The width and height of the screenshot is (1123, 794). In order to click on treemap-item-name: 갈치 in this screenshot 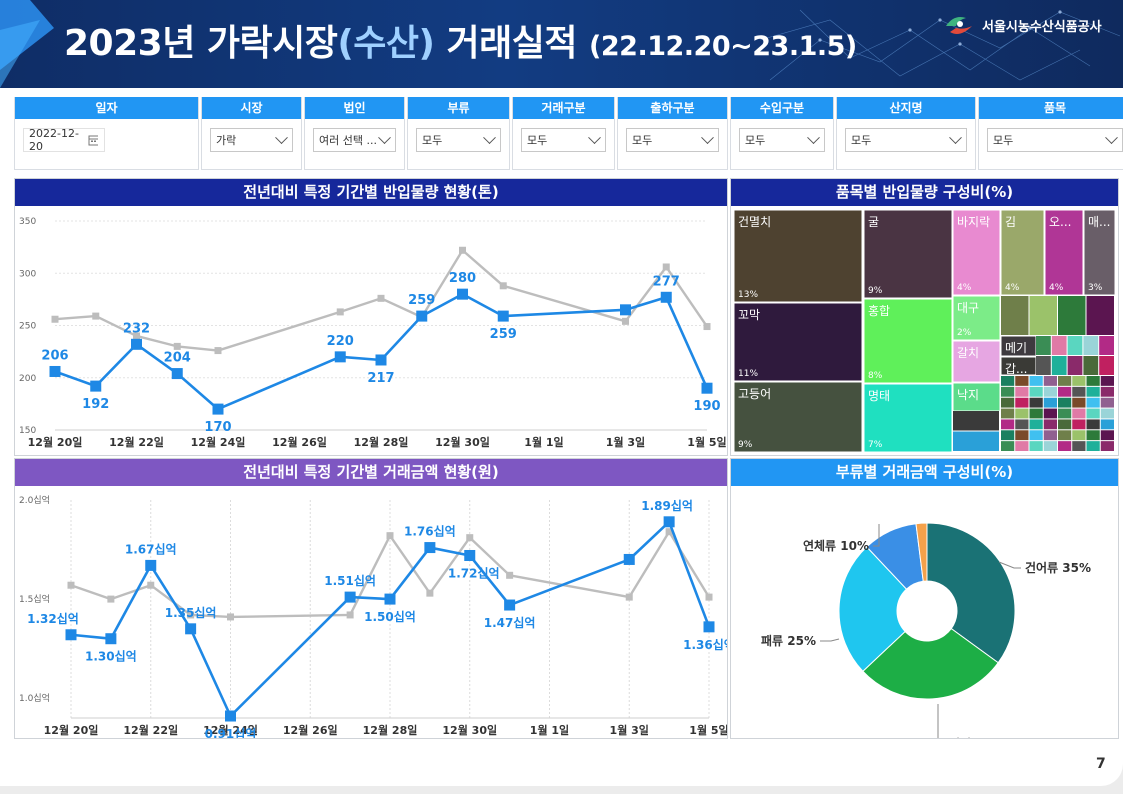, I will do `click(968, 353)`.